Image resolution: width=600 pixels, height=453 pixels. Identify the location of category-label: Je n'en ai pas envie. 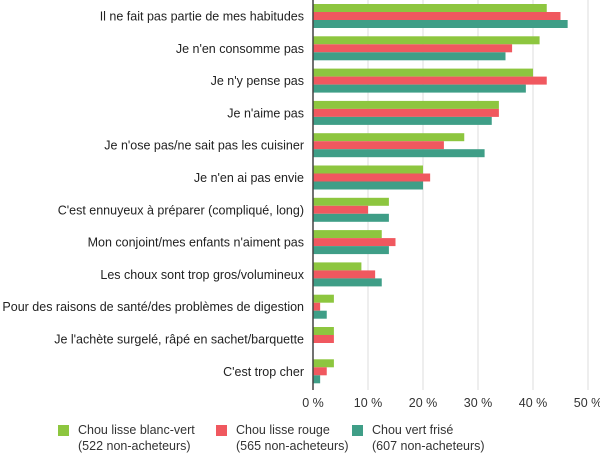
(249, 178).